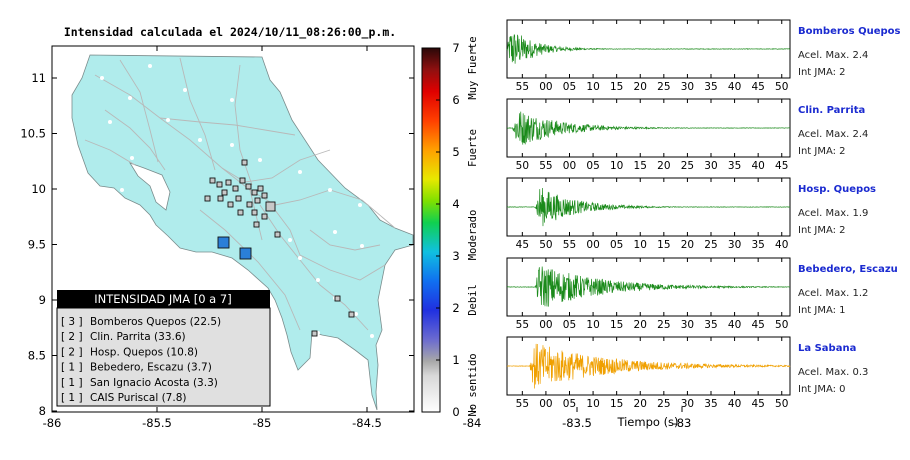 The image size is (910, 460). What do you see at coordinates (682, 423) in the screenshot?
I see `map-x-tick-label: -83` at bounding box center [682, 423].